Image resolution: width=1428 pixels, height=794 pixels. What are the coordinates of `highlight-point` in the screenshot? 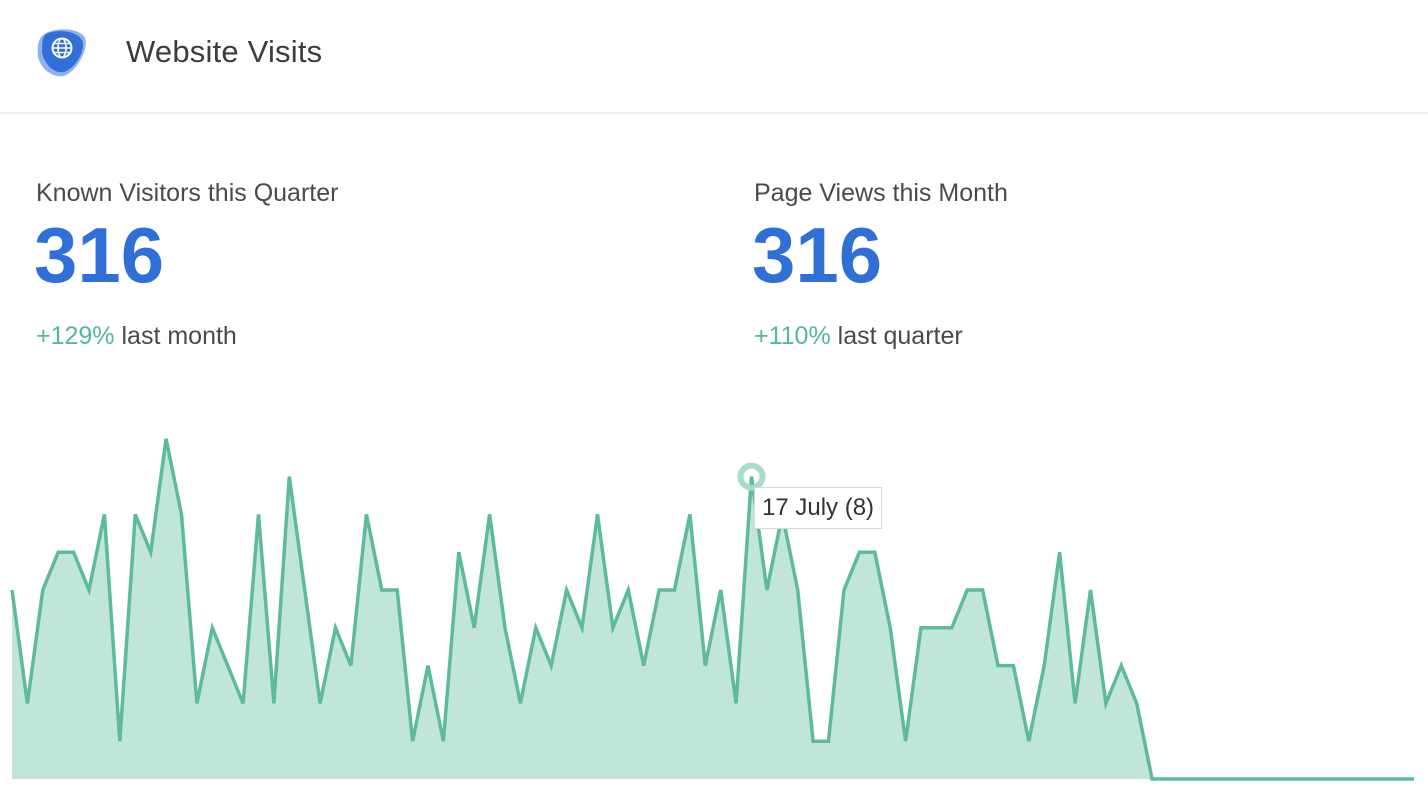 It's located at (751, 476).